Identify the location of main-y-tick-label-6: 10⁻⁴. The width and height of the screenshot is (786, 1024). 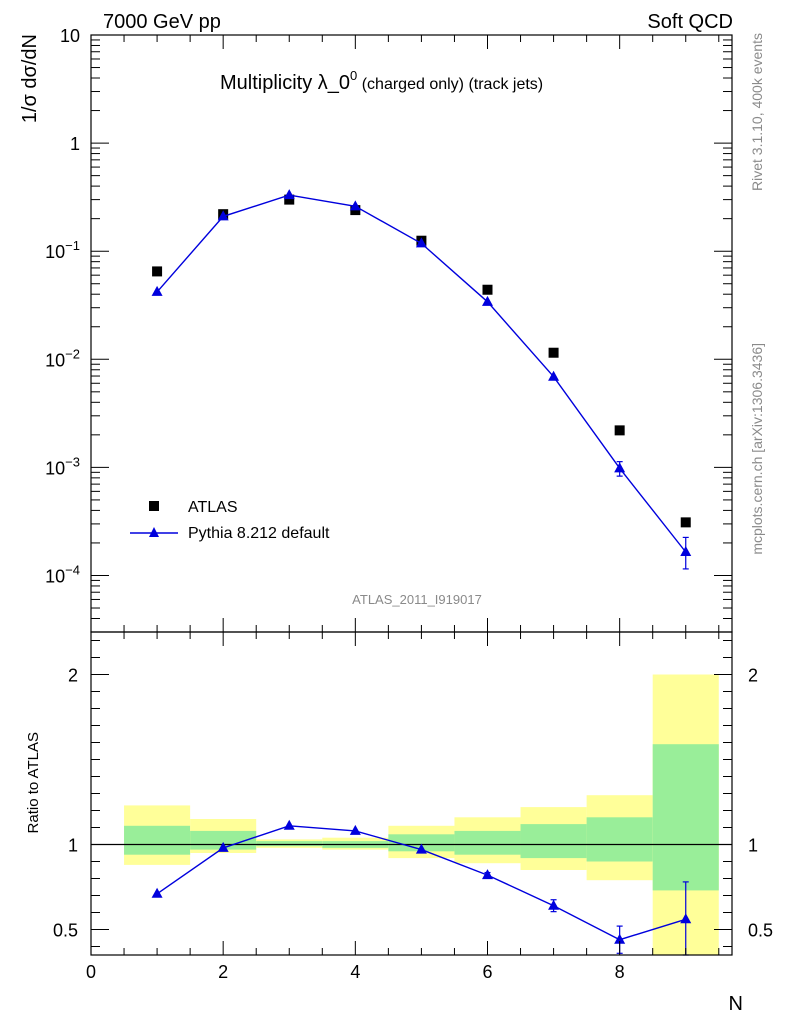
(62, 574).